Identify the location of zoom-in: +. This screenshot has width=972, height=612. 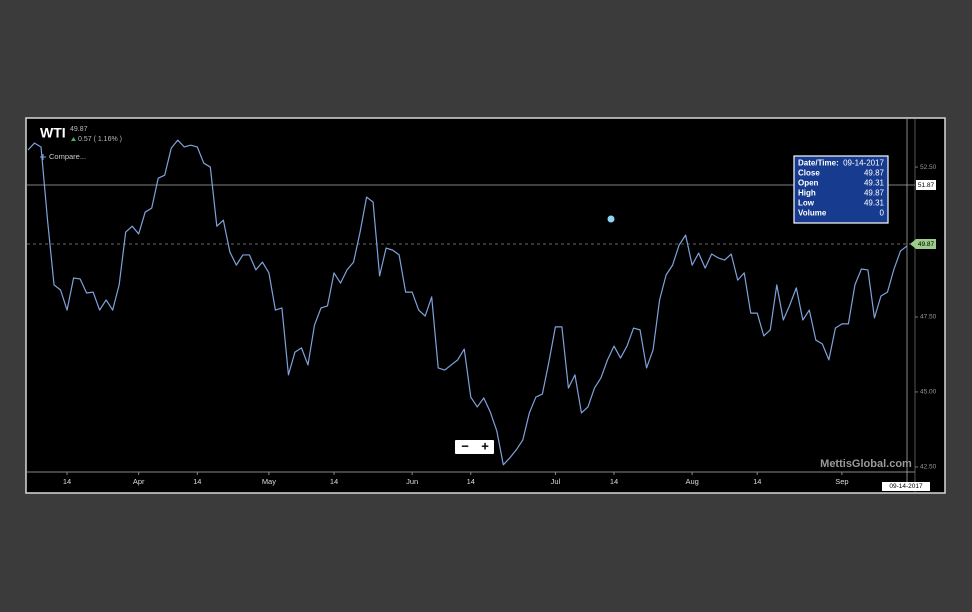
(485, 445).